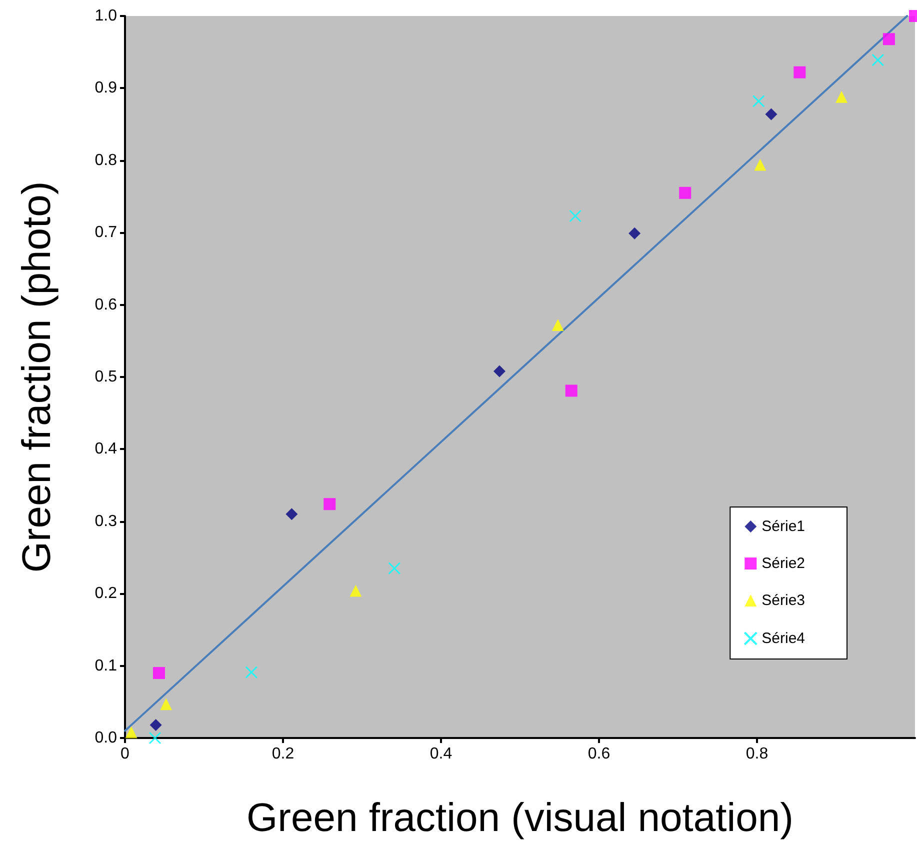 This screenshot has width=917, height=844. I want to click on y-axis-title: Green fraction (photo), so click(37, 377).